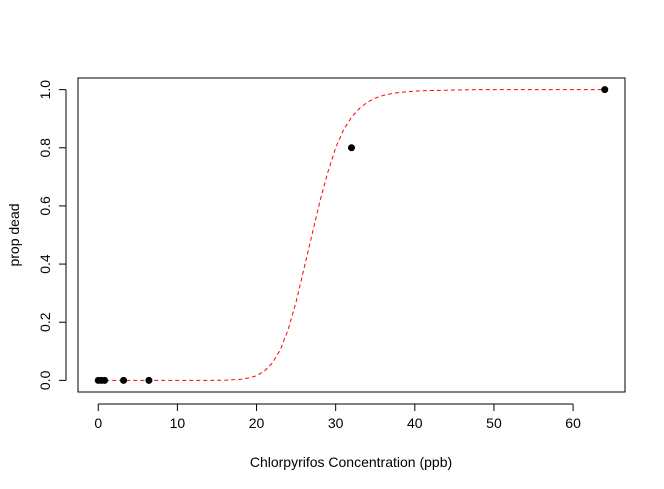  What do you see at coordinates (351, 462) in the screenshot?
I see `x-axis-title: Chlorpyrifos Concentration (ppb)` at bounding box center [351, 462].